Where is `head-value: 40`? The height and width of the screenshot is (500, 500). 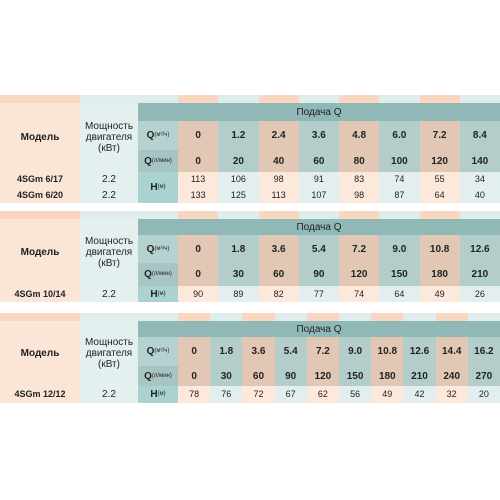 head-value: 40 is located at coordinates (479, 195).